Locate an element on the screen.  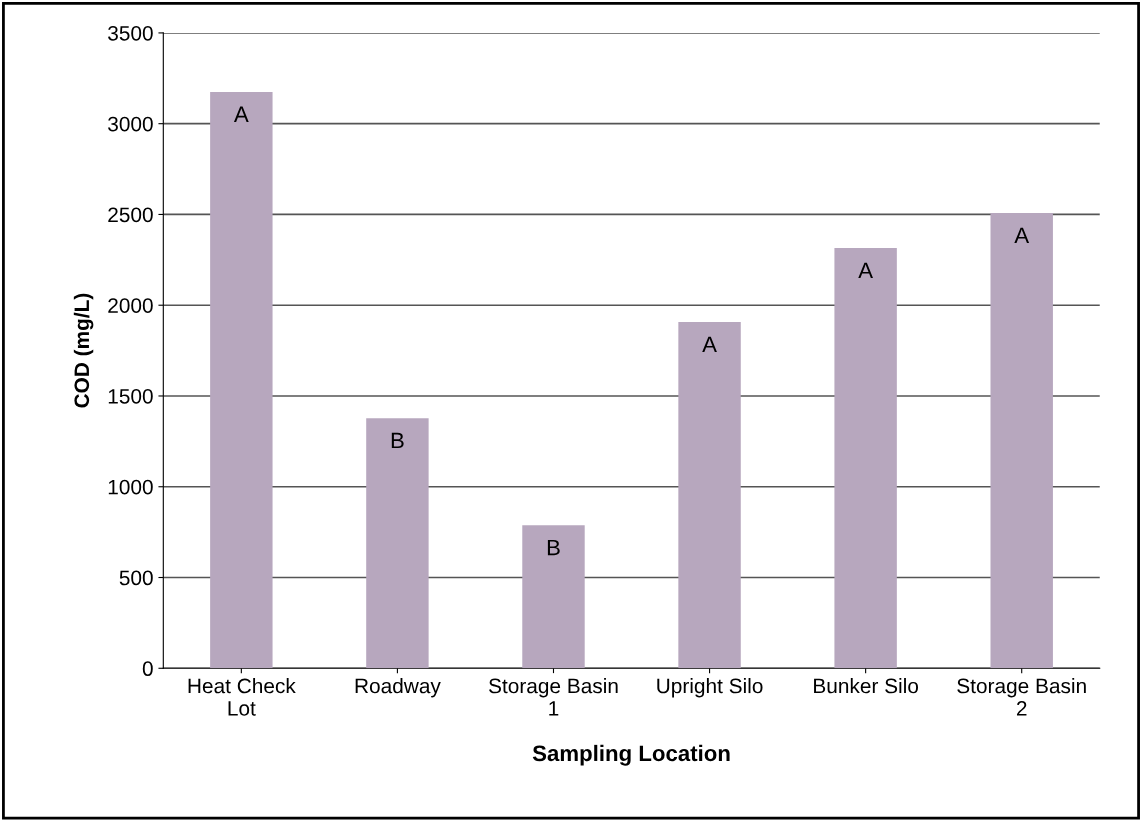
x-axis-title: Sampling Location is located at coordinates (631, 755).